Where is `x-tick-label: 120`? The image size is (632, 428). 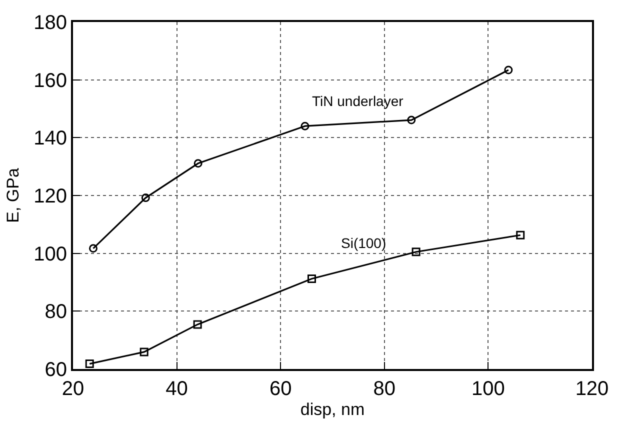
x-tick-label: 120 is located at coordinates (592, 389).